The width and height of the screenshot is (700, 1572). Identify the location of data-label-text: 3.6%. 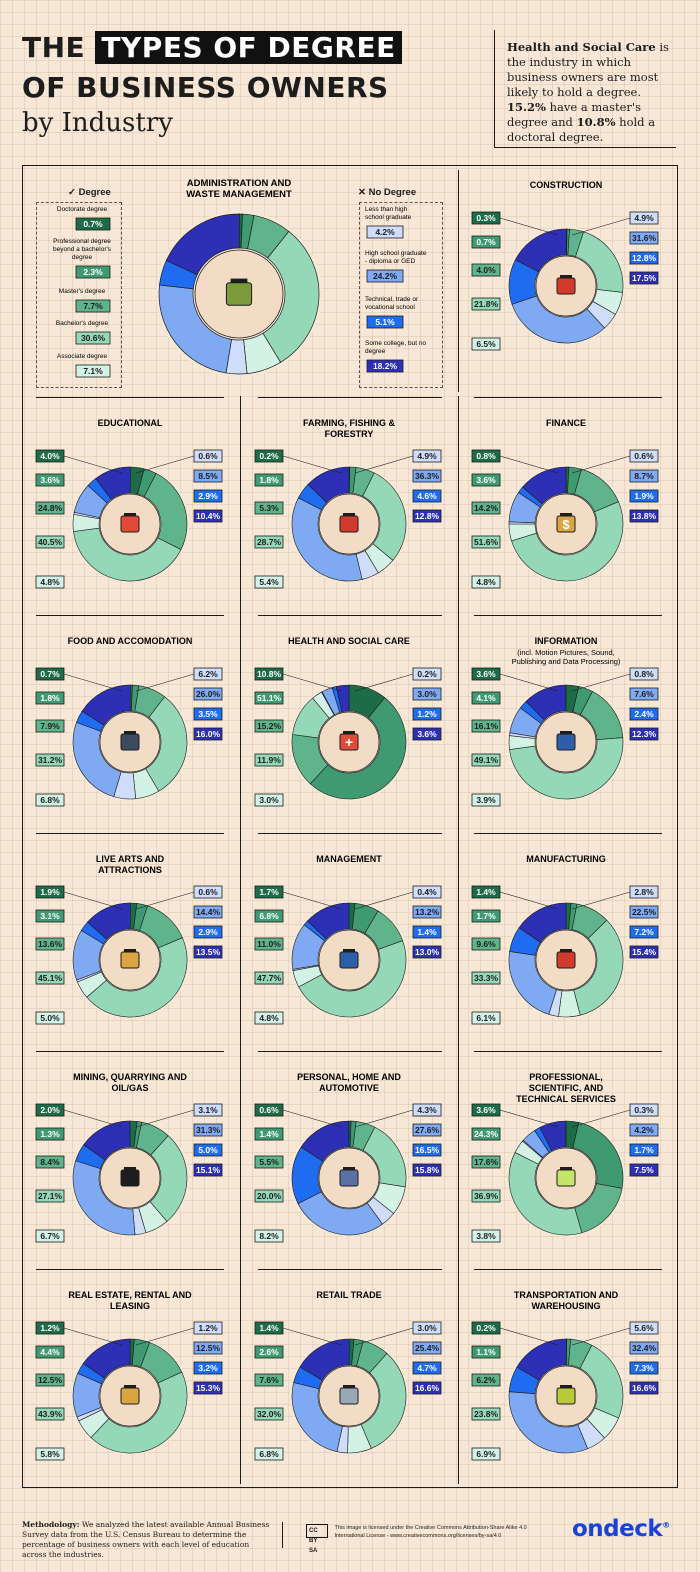
(486, 480).